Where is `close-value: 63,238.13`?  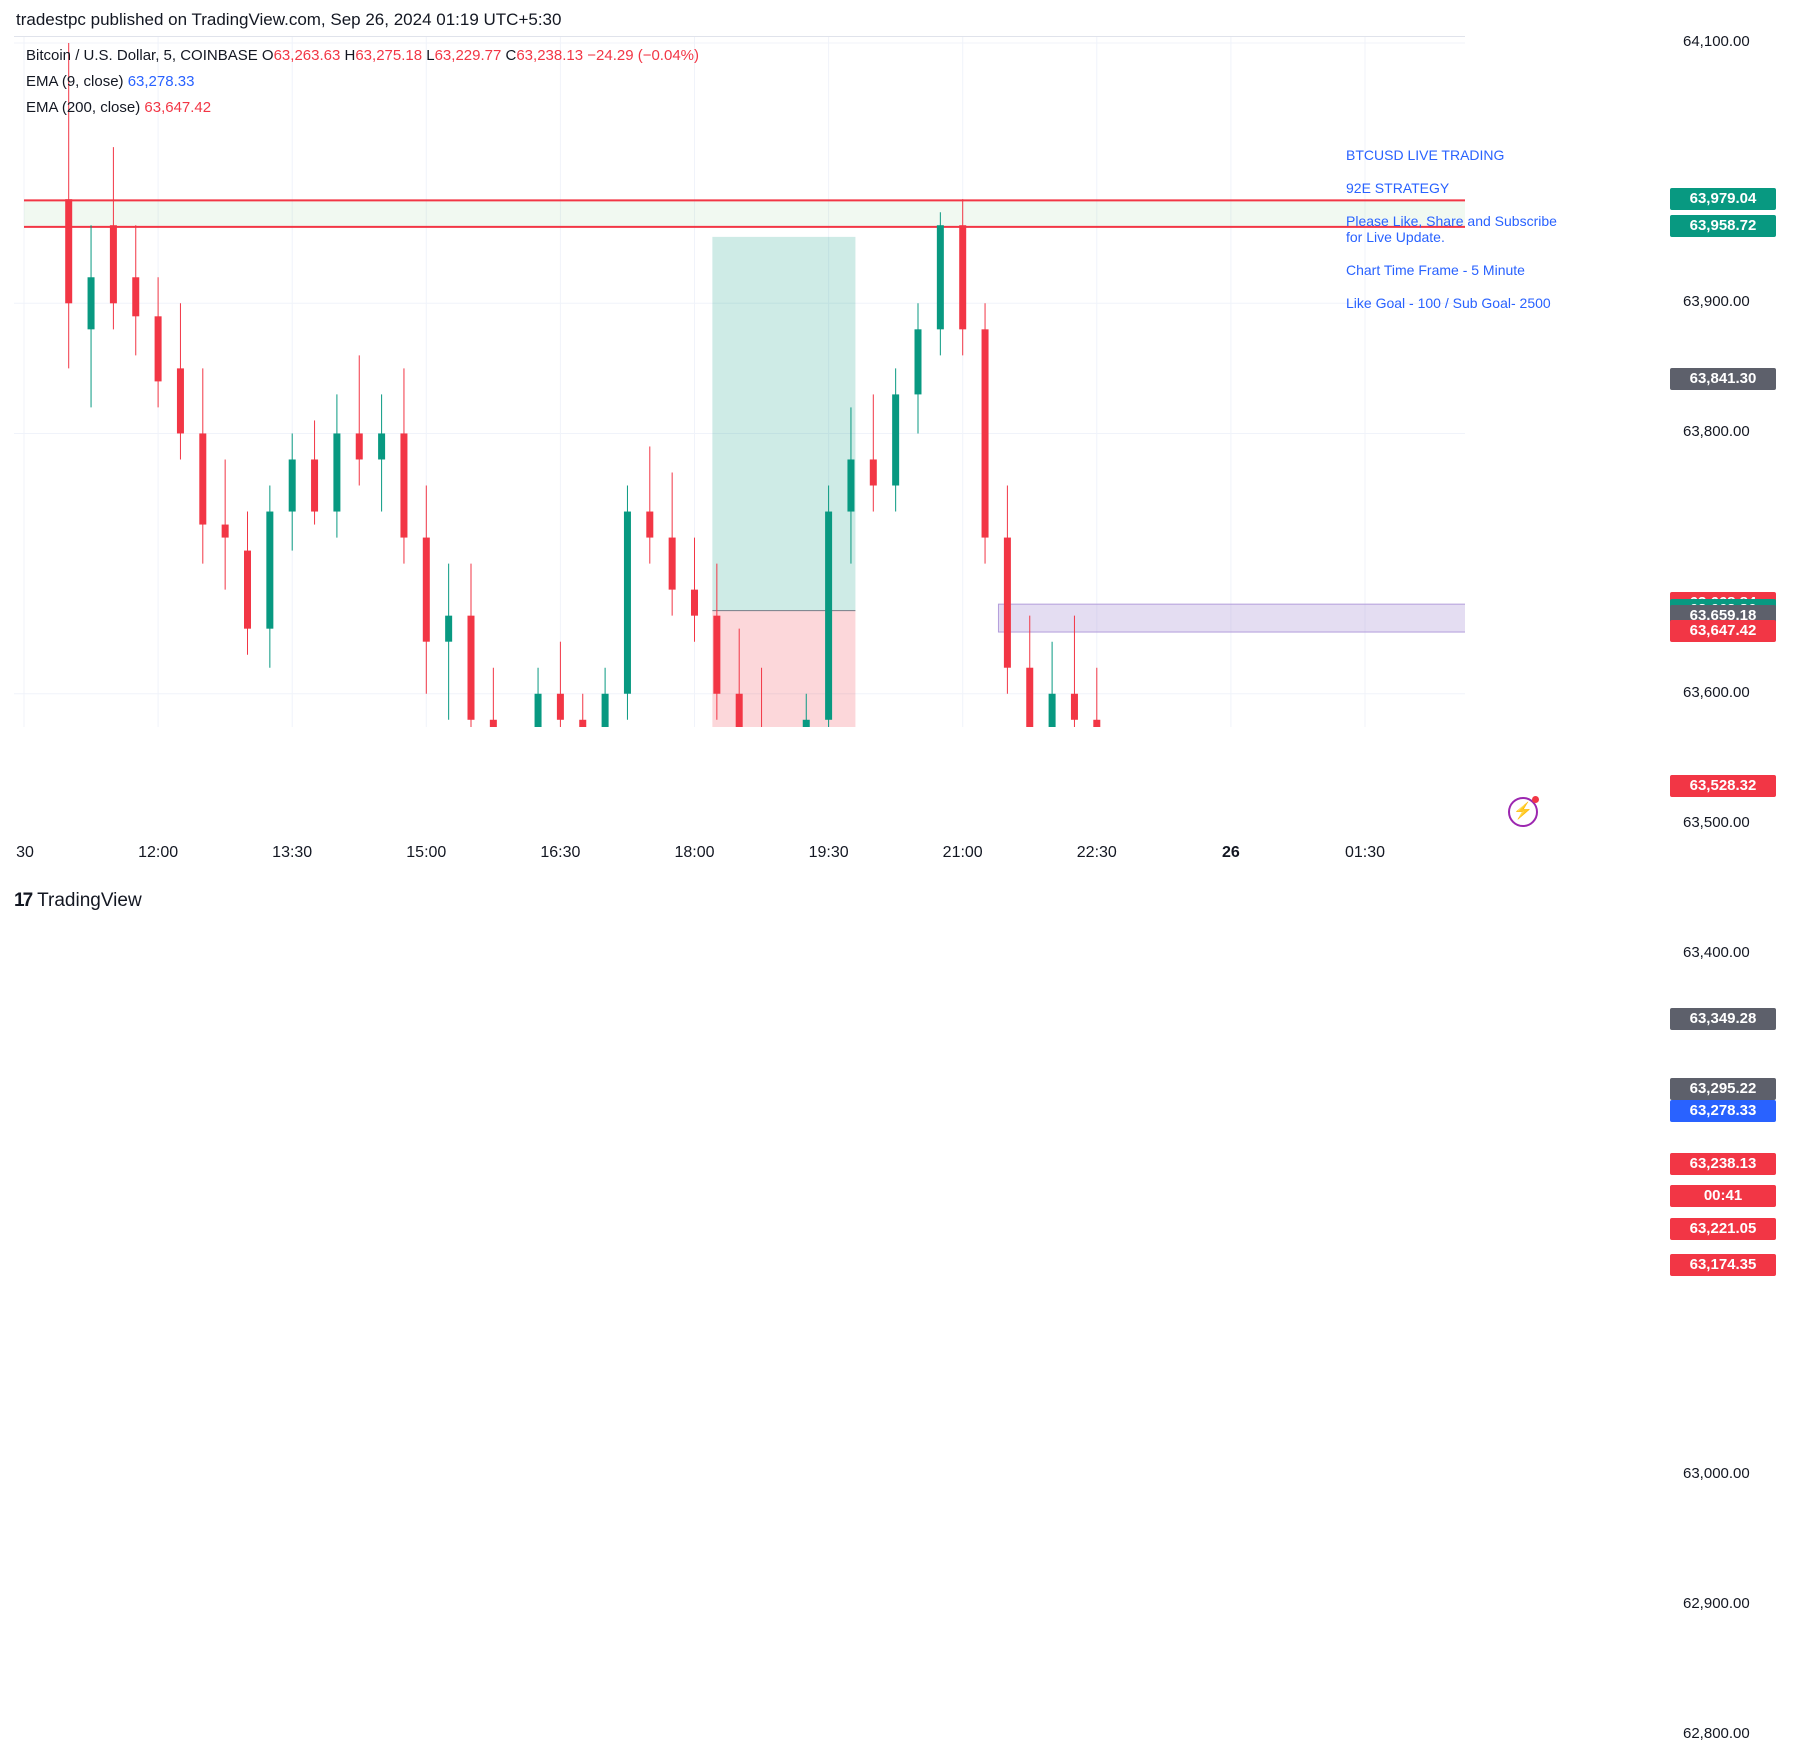
close-value: 63,238.13 is located at coordinates (550, 55).